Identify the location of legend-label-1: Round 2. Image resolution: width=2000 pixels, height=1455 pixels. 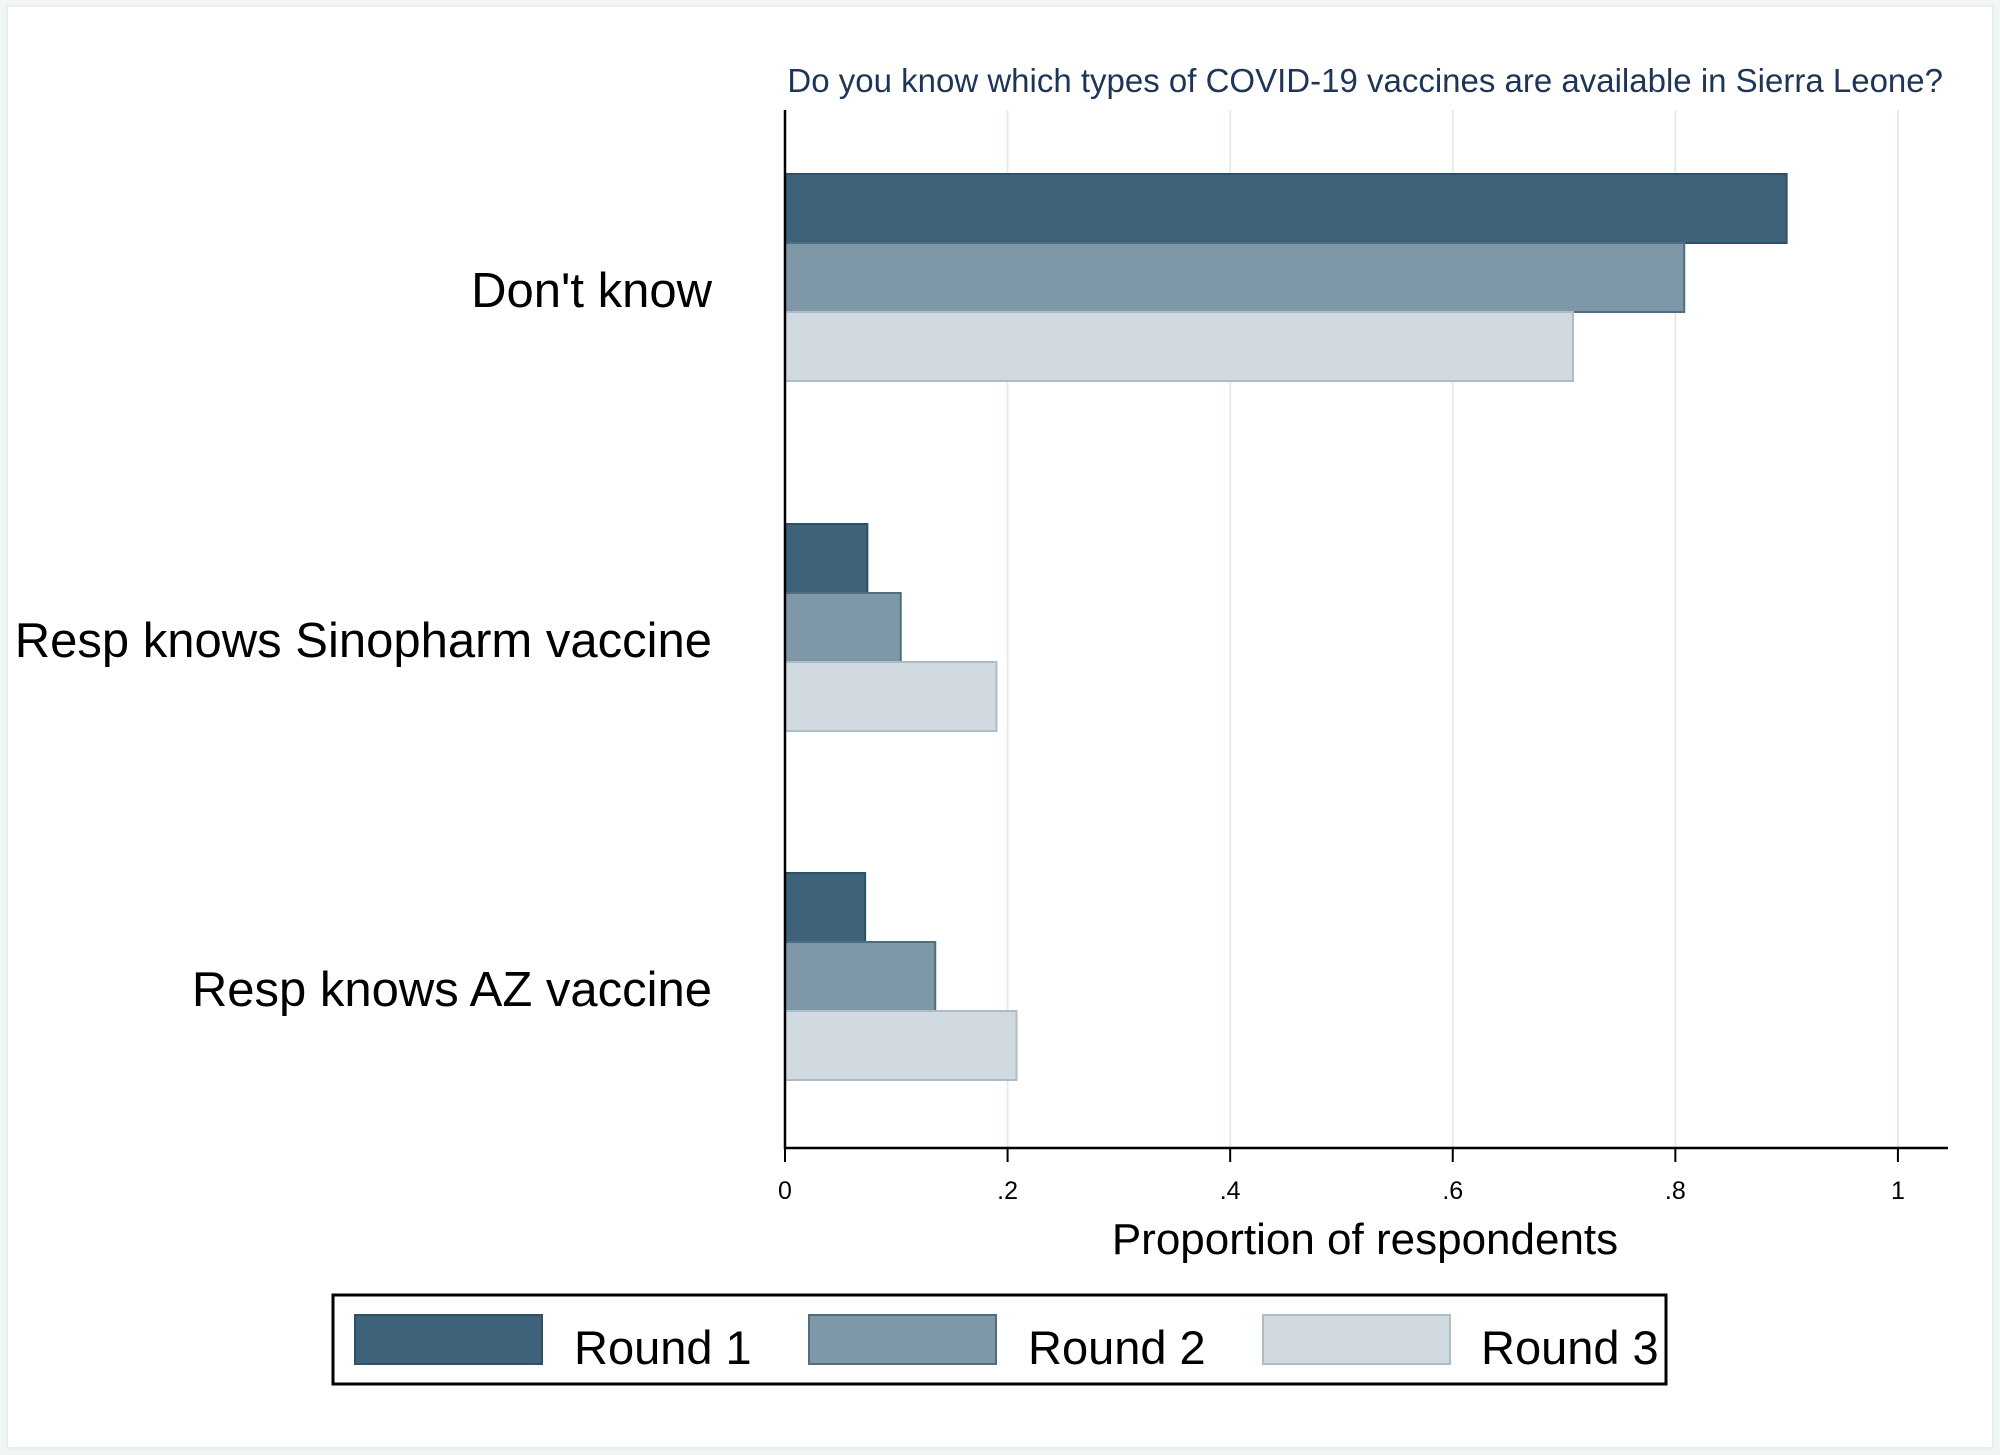
(1117, 1347).